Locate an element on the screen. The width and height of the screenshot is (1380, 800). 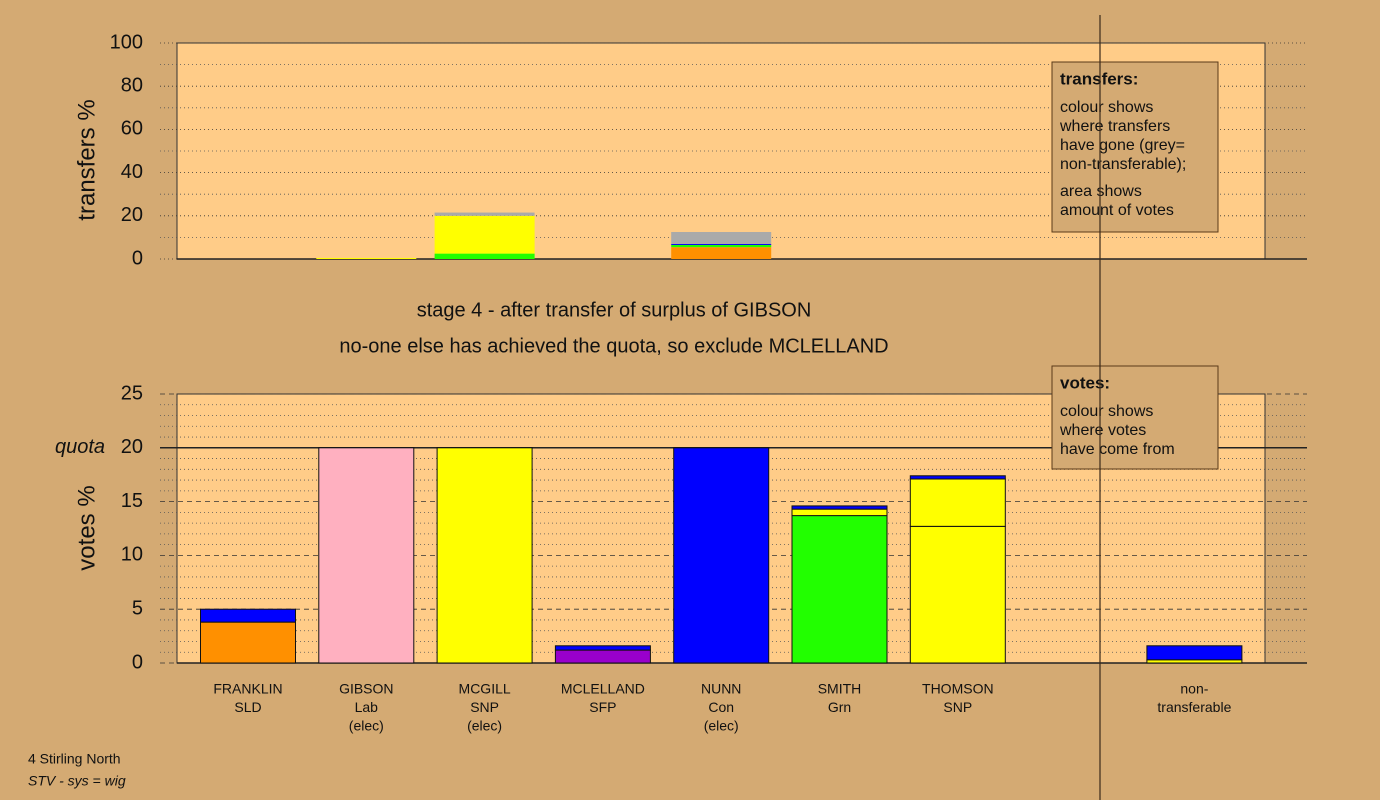
legend-text: have gone (grey= is located at coordinates (1122, 145).